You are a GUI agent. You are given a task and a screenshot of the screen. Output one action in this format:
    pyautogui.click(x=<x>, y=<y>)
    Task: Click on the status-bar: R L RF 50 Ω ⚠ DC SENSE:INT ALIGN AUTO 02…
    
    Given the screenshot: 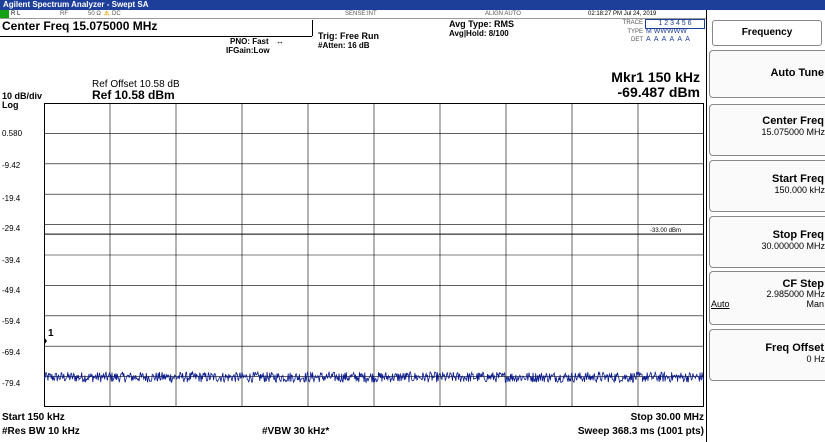 What is the action you would take?
    pyautogui.click(x=353, y=14)
    